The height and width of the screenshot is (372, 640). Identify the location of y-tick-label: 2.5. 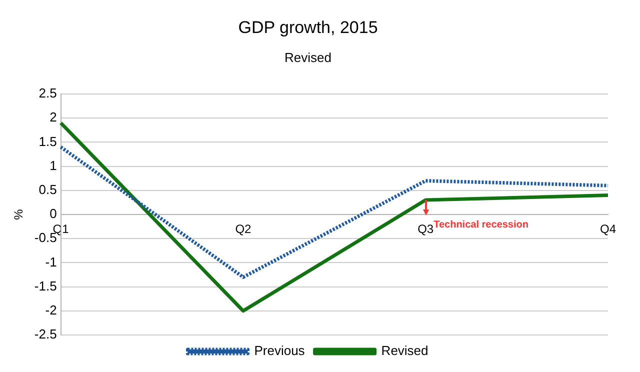
(47, 93).